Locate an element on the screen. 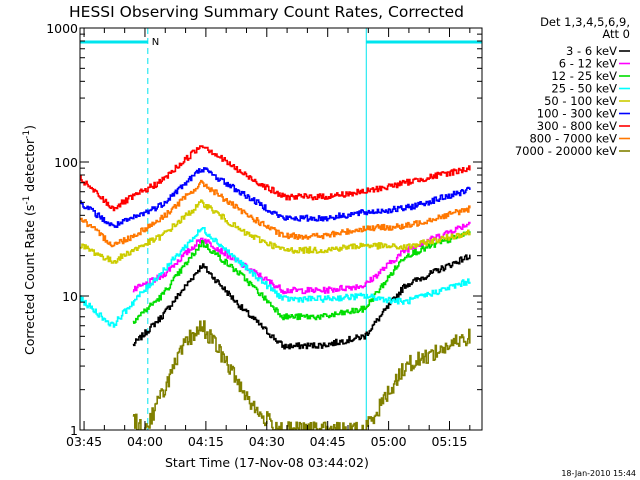 The height and width of the screenshot is (480, 640). legend-label: 6 - 12 keV is located at coordinates (588, 64).